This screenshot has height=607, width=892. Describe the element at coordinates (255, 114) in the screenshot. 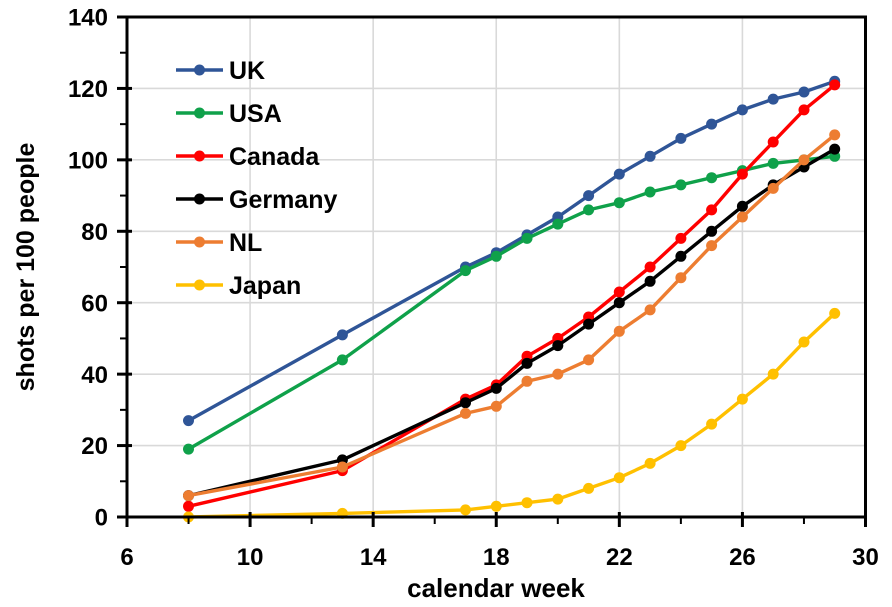

I see `legend-label: USA` at that location.